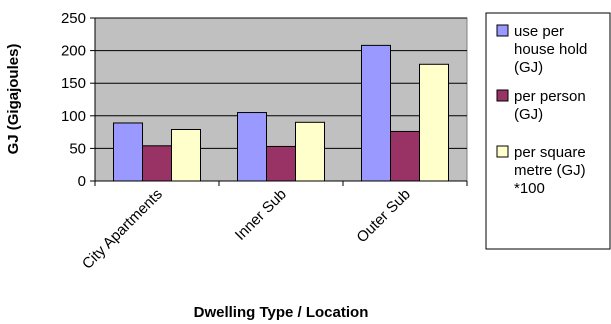  Describe the element at coordinates (281, 312) in the screenshot. I see `x-axis-title: Dwelling Type / Location` at that location.